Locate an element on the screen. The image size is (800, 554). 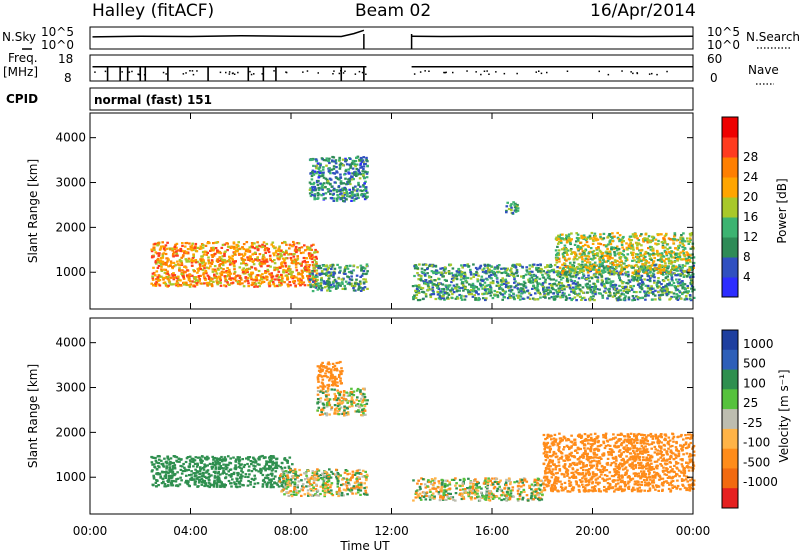
noise-left-tick-top: 10^5 is located at coordinates (57, 32).